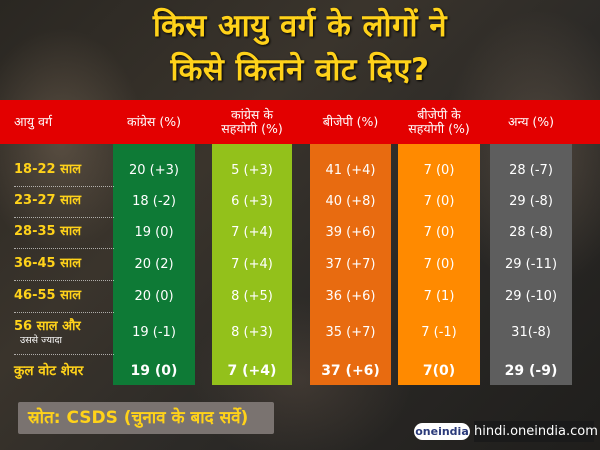 This screenshot has width=600, height=450. What do you see at coordinates (531, 121) in the screenshot?
I see `header-others: अन्य (%)` at bounding box center [531, 121].